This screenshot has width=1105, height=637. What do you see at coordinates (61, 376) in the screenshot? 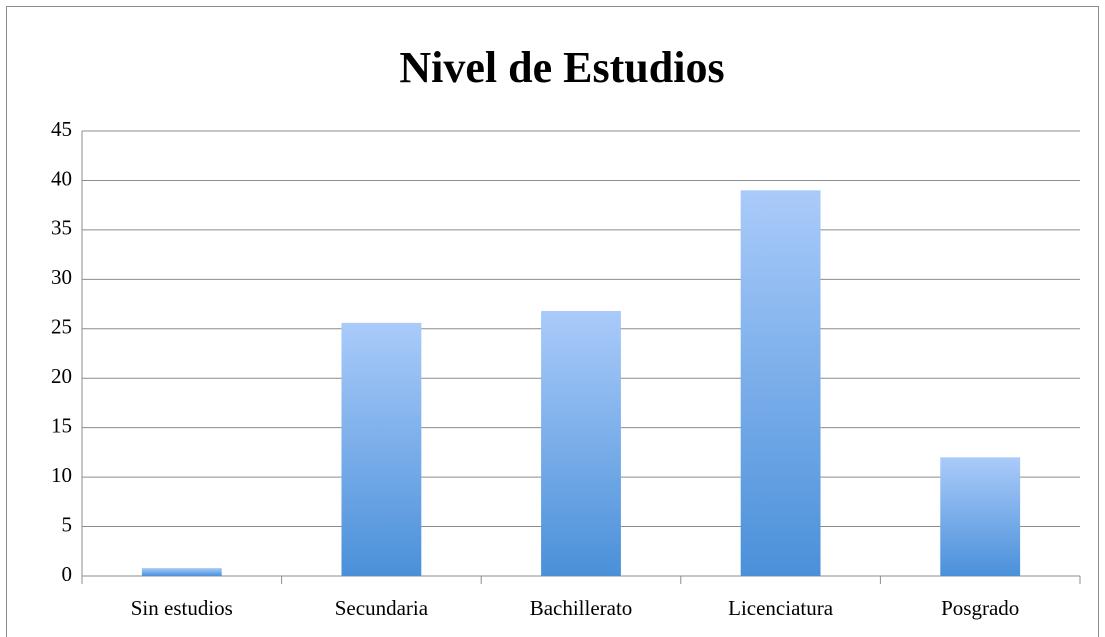
I see `y-tick-label: 20` at bounding box center [61, 376].